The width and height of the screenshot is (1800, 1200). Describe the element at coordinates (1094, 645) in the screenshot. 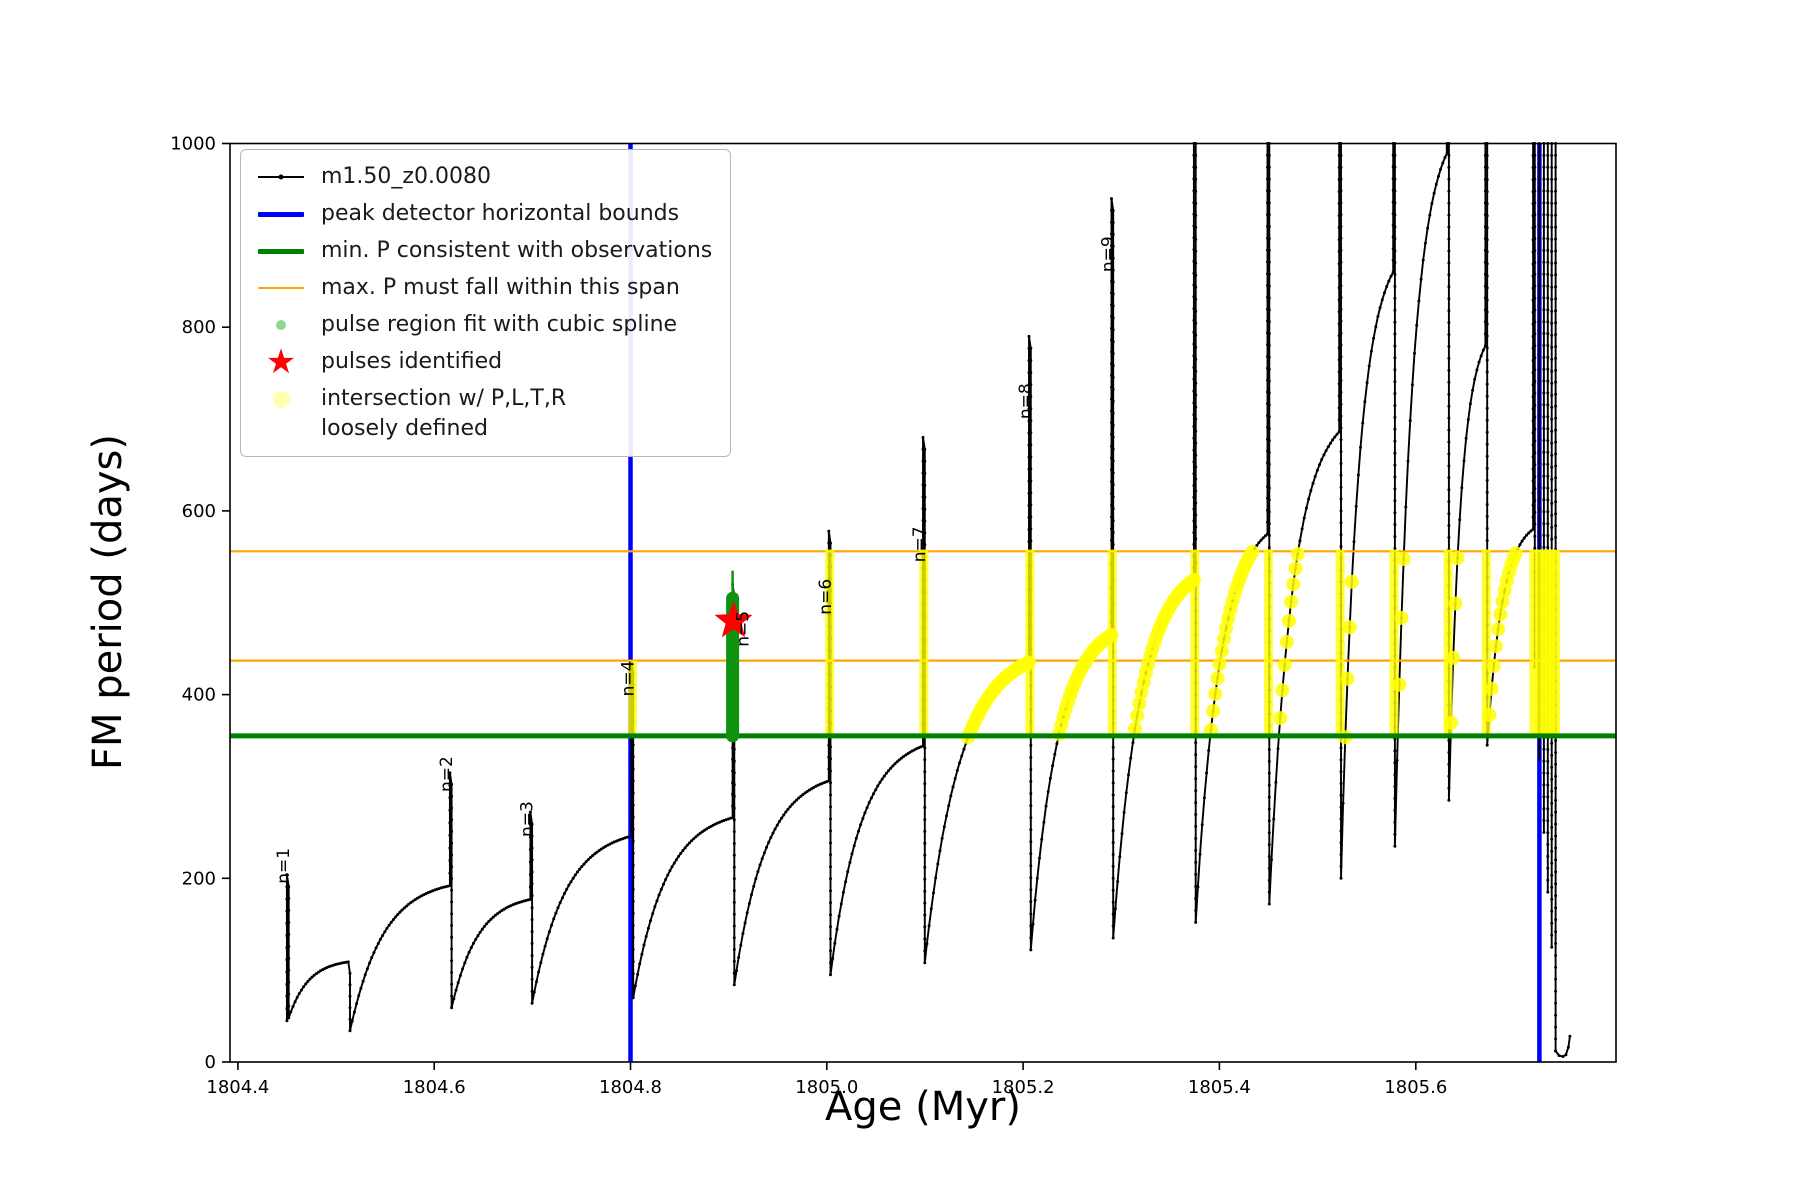

I see `intersection-markers` at that location.